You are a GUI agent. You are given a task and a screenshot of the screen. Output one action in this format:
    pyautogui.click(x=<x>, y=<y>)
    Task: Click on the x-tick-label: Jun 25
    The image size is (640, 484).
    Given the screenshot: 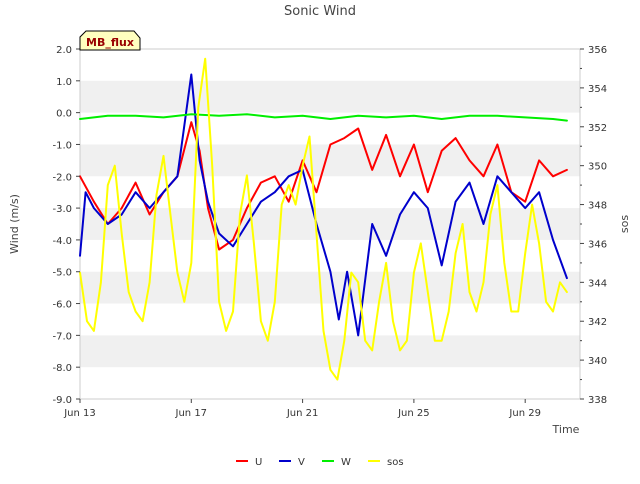 What is the action you would take?
    pyautogui.click(x=413, y=413)
    